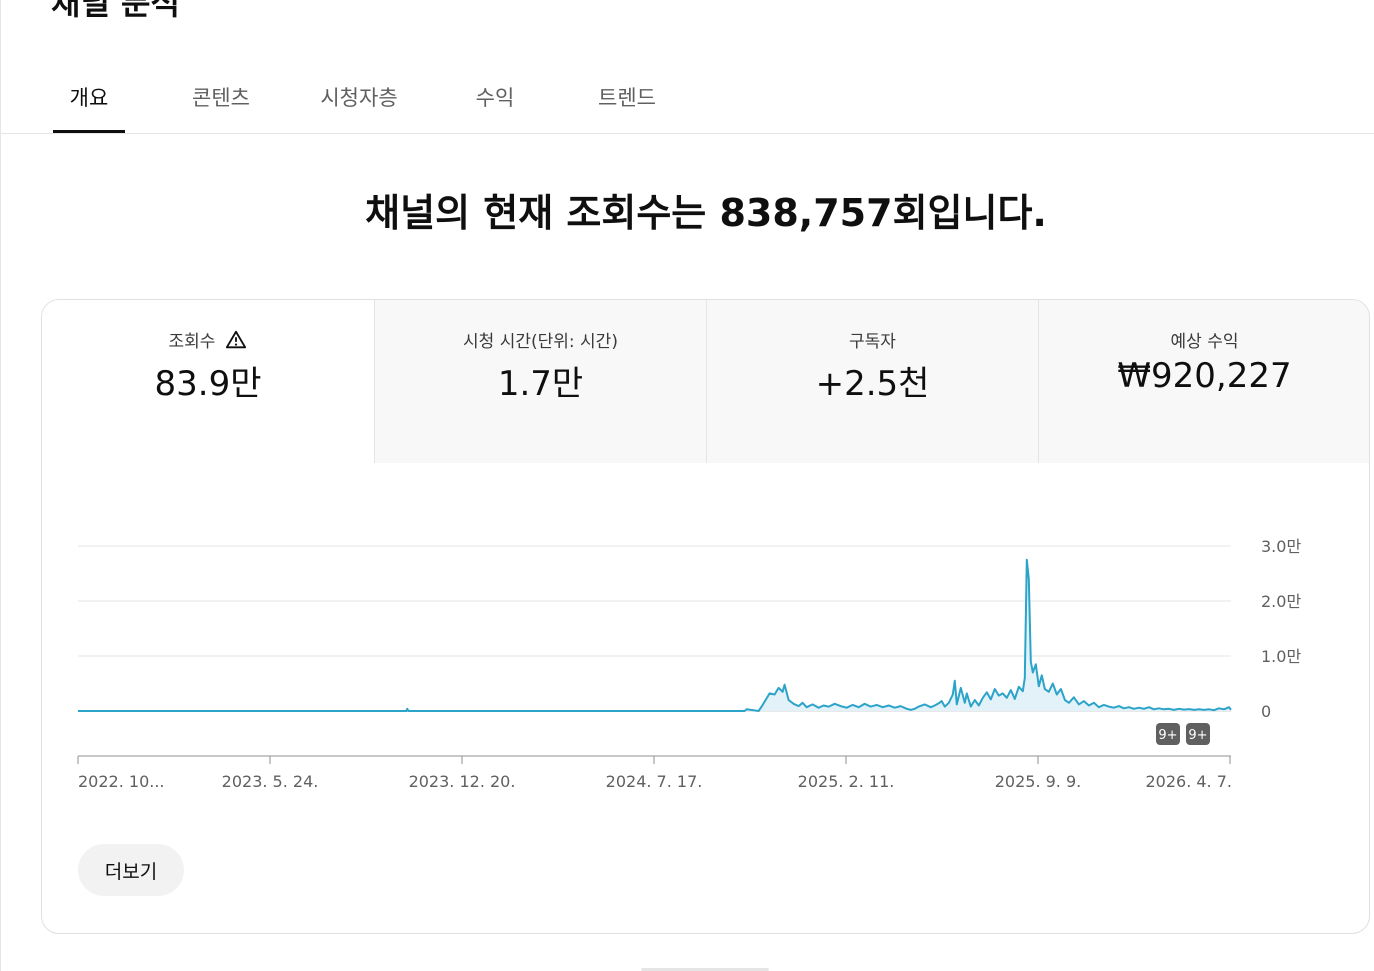 The image size is (1374, 971). What do you see at coordinates (115, 11) in the screenshot?
I see `page-title: 채널 분석` at bounding box center [115, 11].